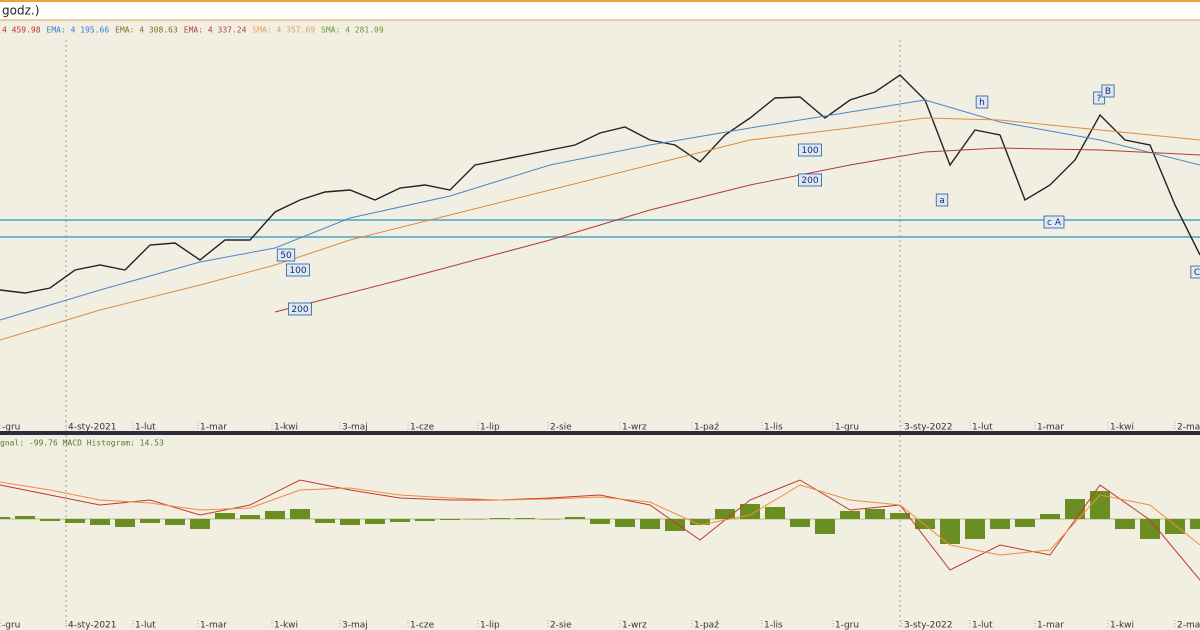 The width and height of the screenshot is (1200, 630). What do you see at coordinates (20, 11) in the screenshot?
I see `window-title: godz.)` at bounding box center [20, 11].